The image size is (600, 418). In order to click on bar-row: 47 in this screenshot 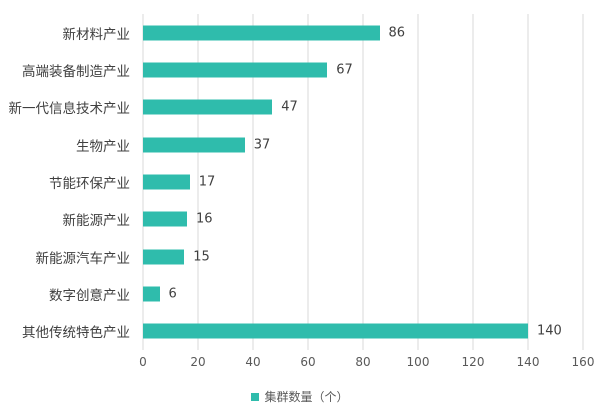, I will do `click(363, 107)`.